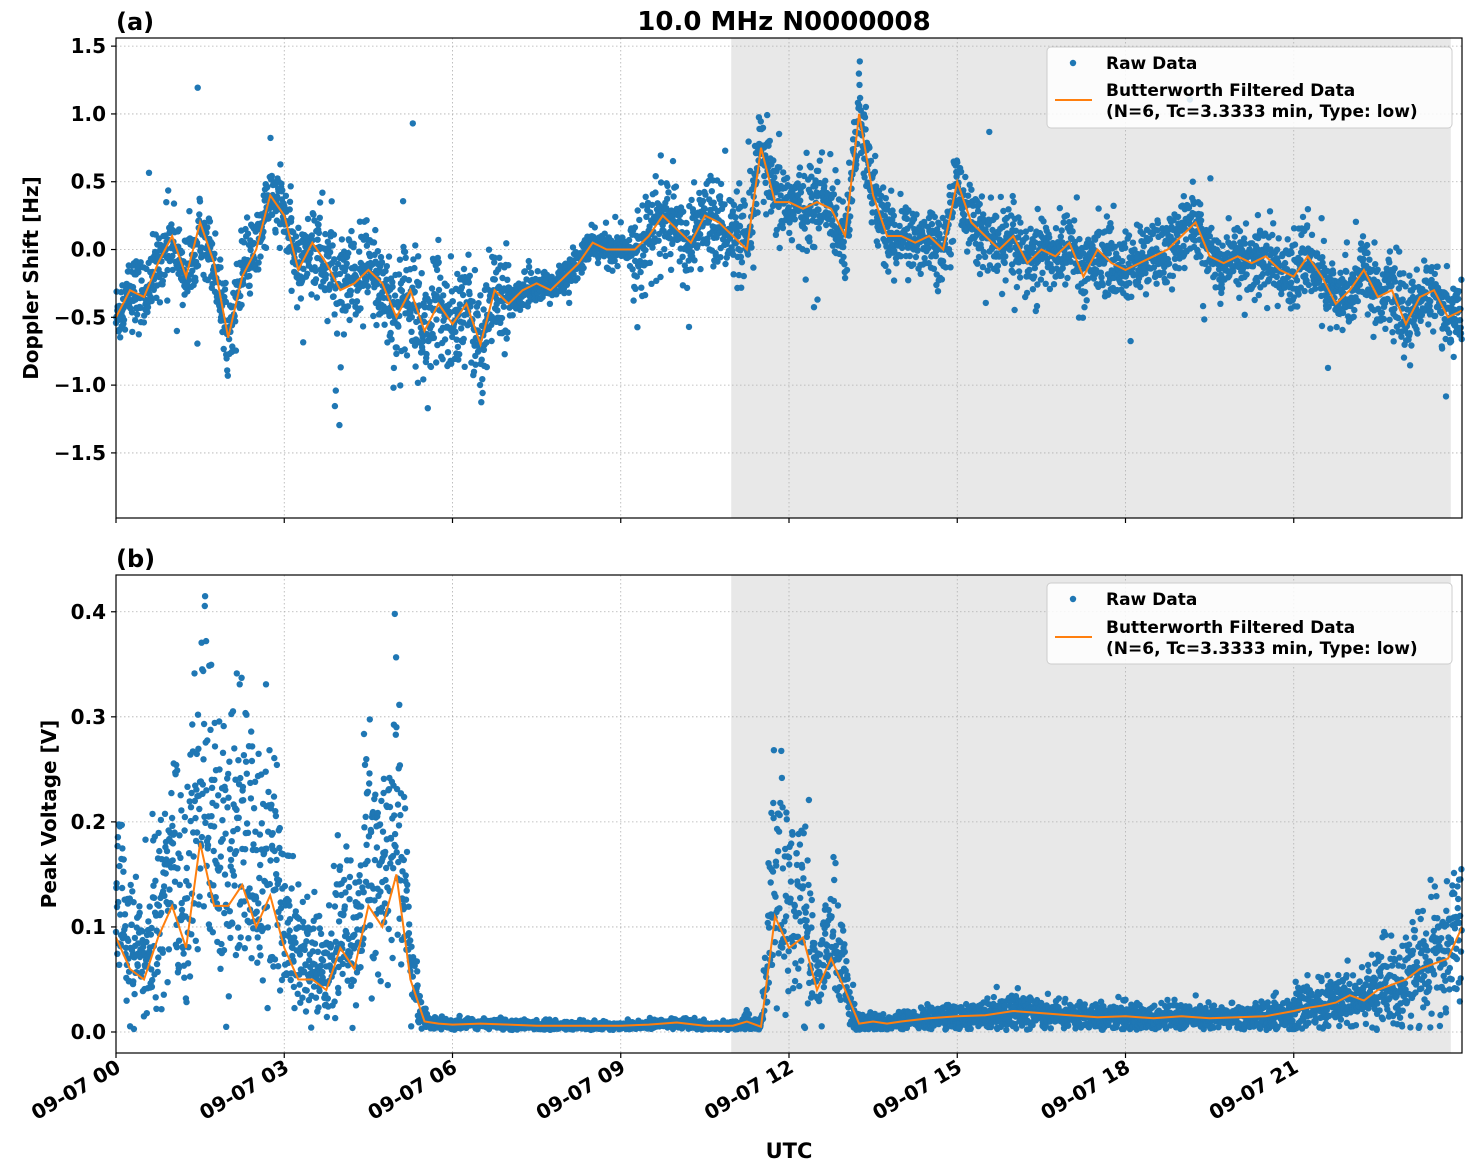 Image resolution: width=1472 pixels, height=1172 pixels. I want to click on panel-a-label: (a), so click(135, 22).